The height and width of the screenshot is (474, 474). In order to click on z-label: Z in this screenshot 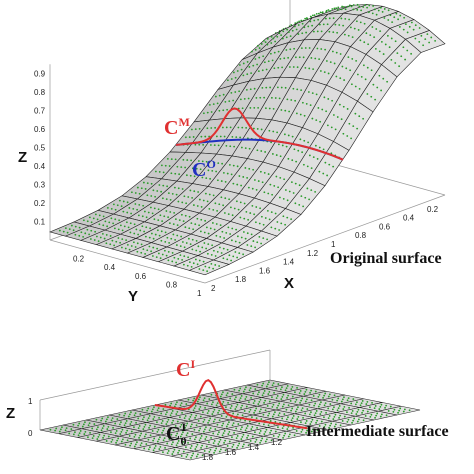, I will do `click(22, 157)`.